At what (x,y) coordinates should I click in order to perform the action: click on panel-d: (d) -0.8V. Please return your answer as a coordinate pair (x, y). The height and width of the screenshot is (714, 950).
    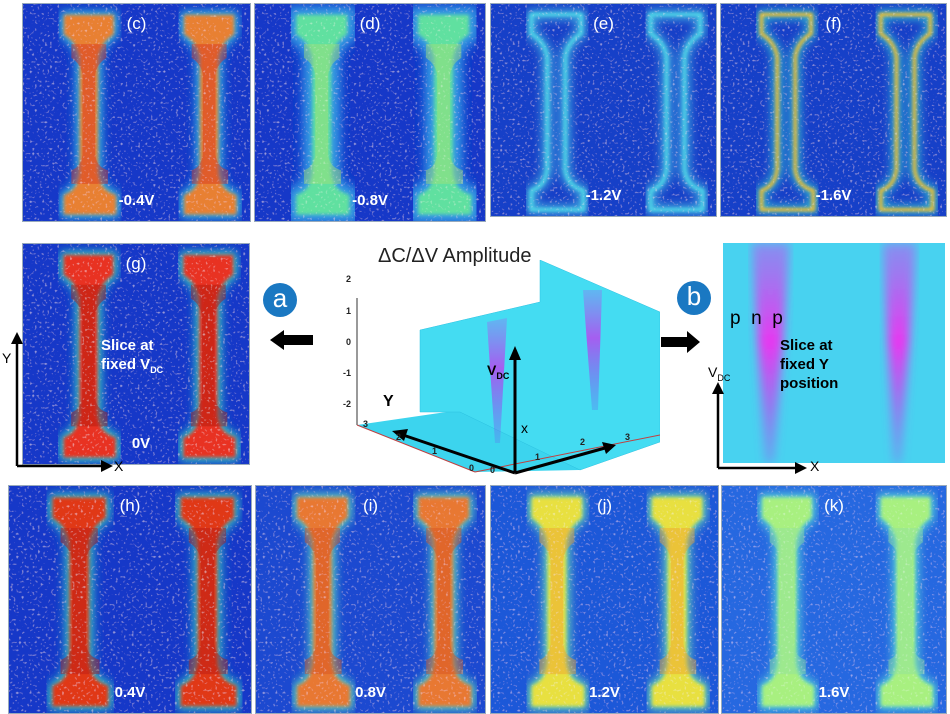
    Looking at the image, I should click on (370, 112).